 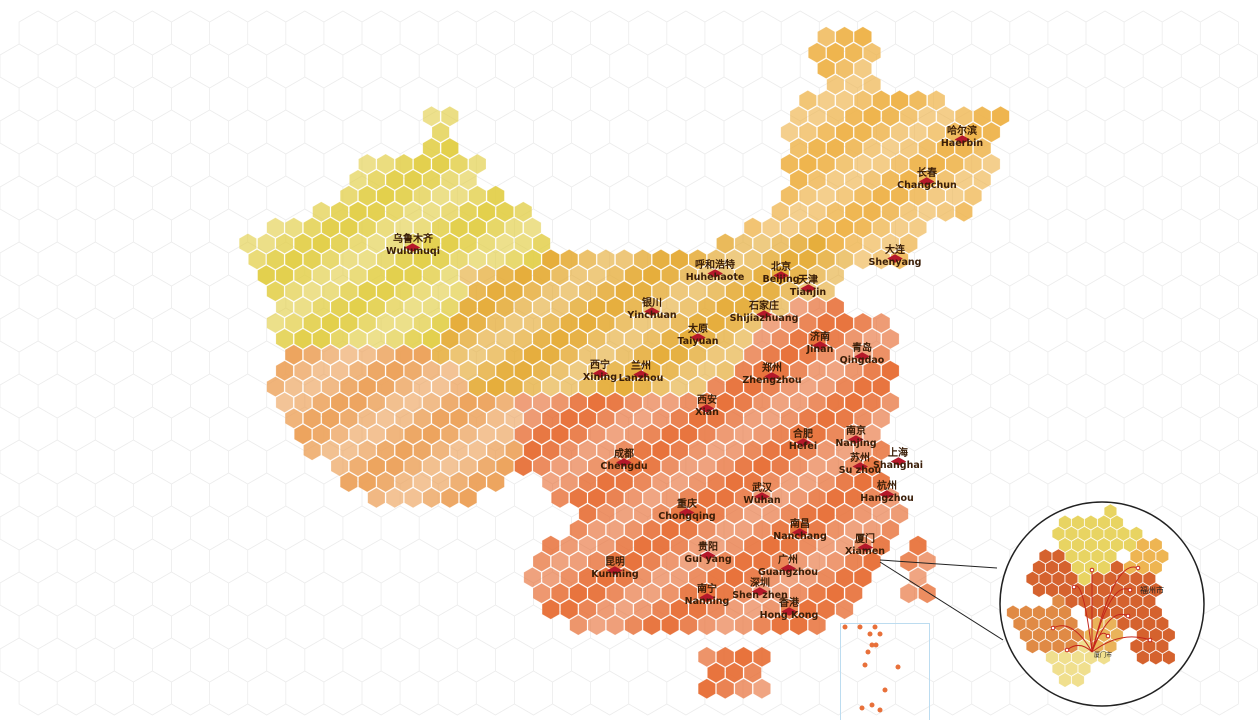 I want to click on city-marker: 太原 Taiyuan, so click(x=697, y=336).